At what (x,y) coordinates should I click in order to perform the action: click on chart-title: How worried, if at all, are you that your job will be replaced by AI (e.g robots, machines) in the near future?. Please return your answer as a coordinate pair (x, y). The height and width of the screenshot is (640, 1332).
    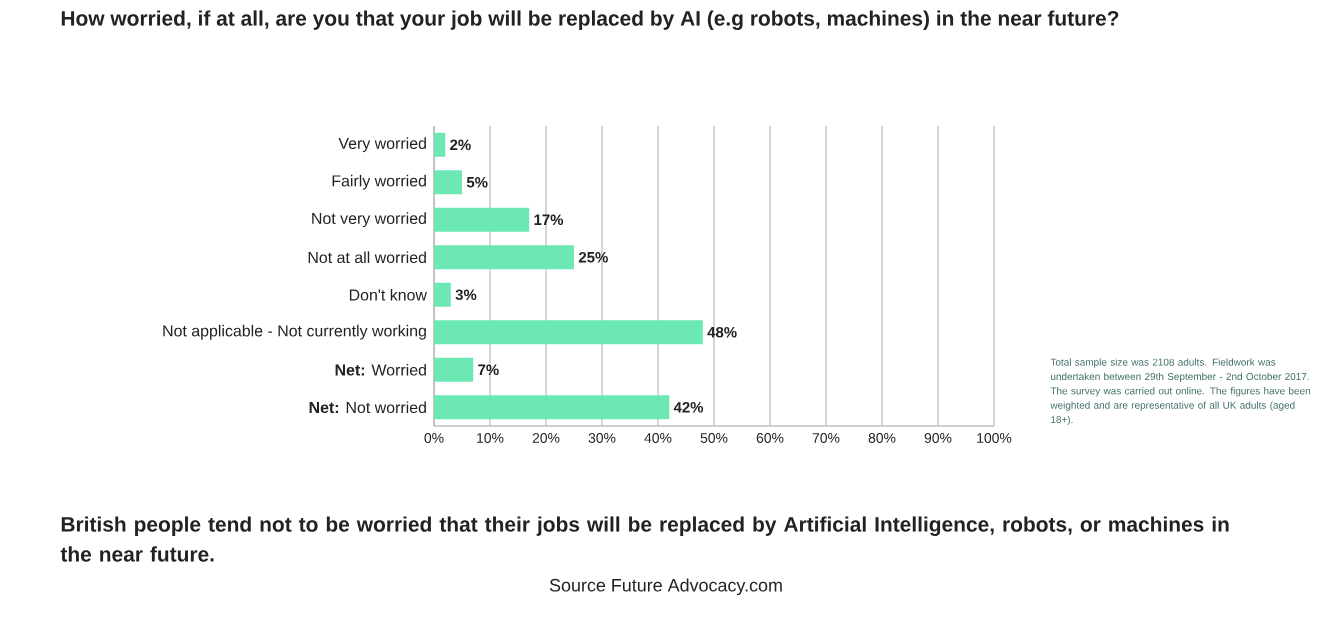
    Looking at the image, I should click on (590, 20).